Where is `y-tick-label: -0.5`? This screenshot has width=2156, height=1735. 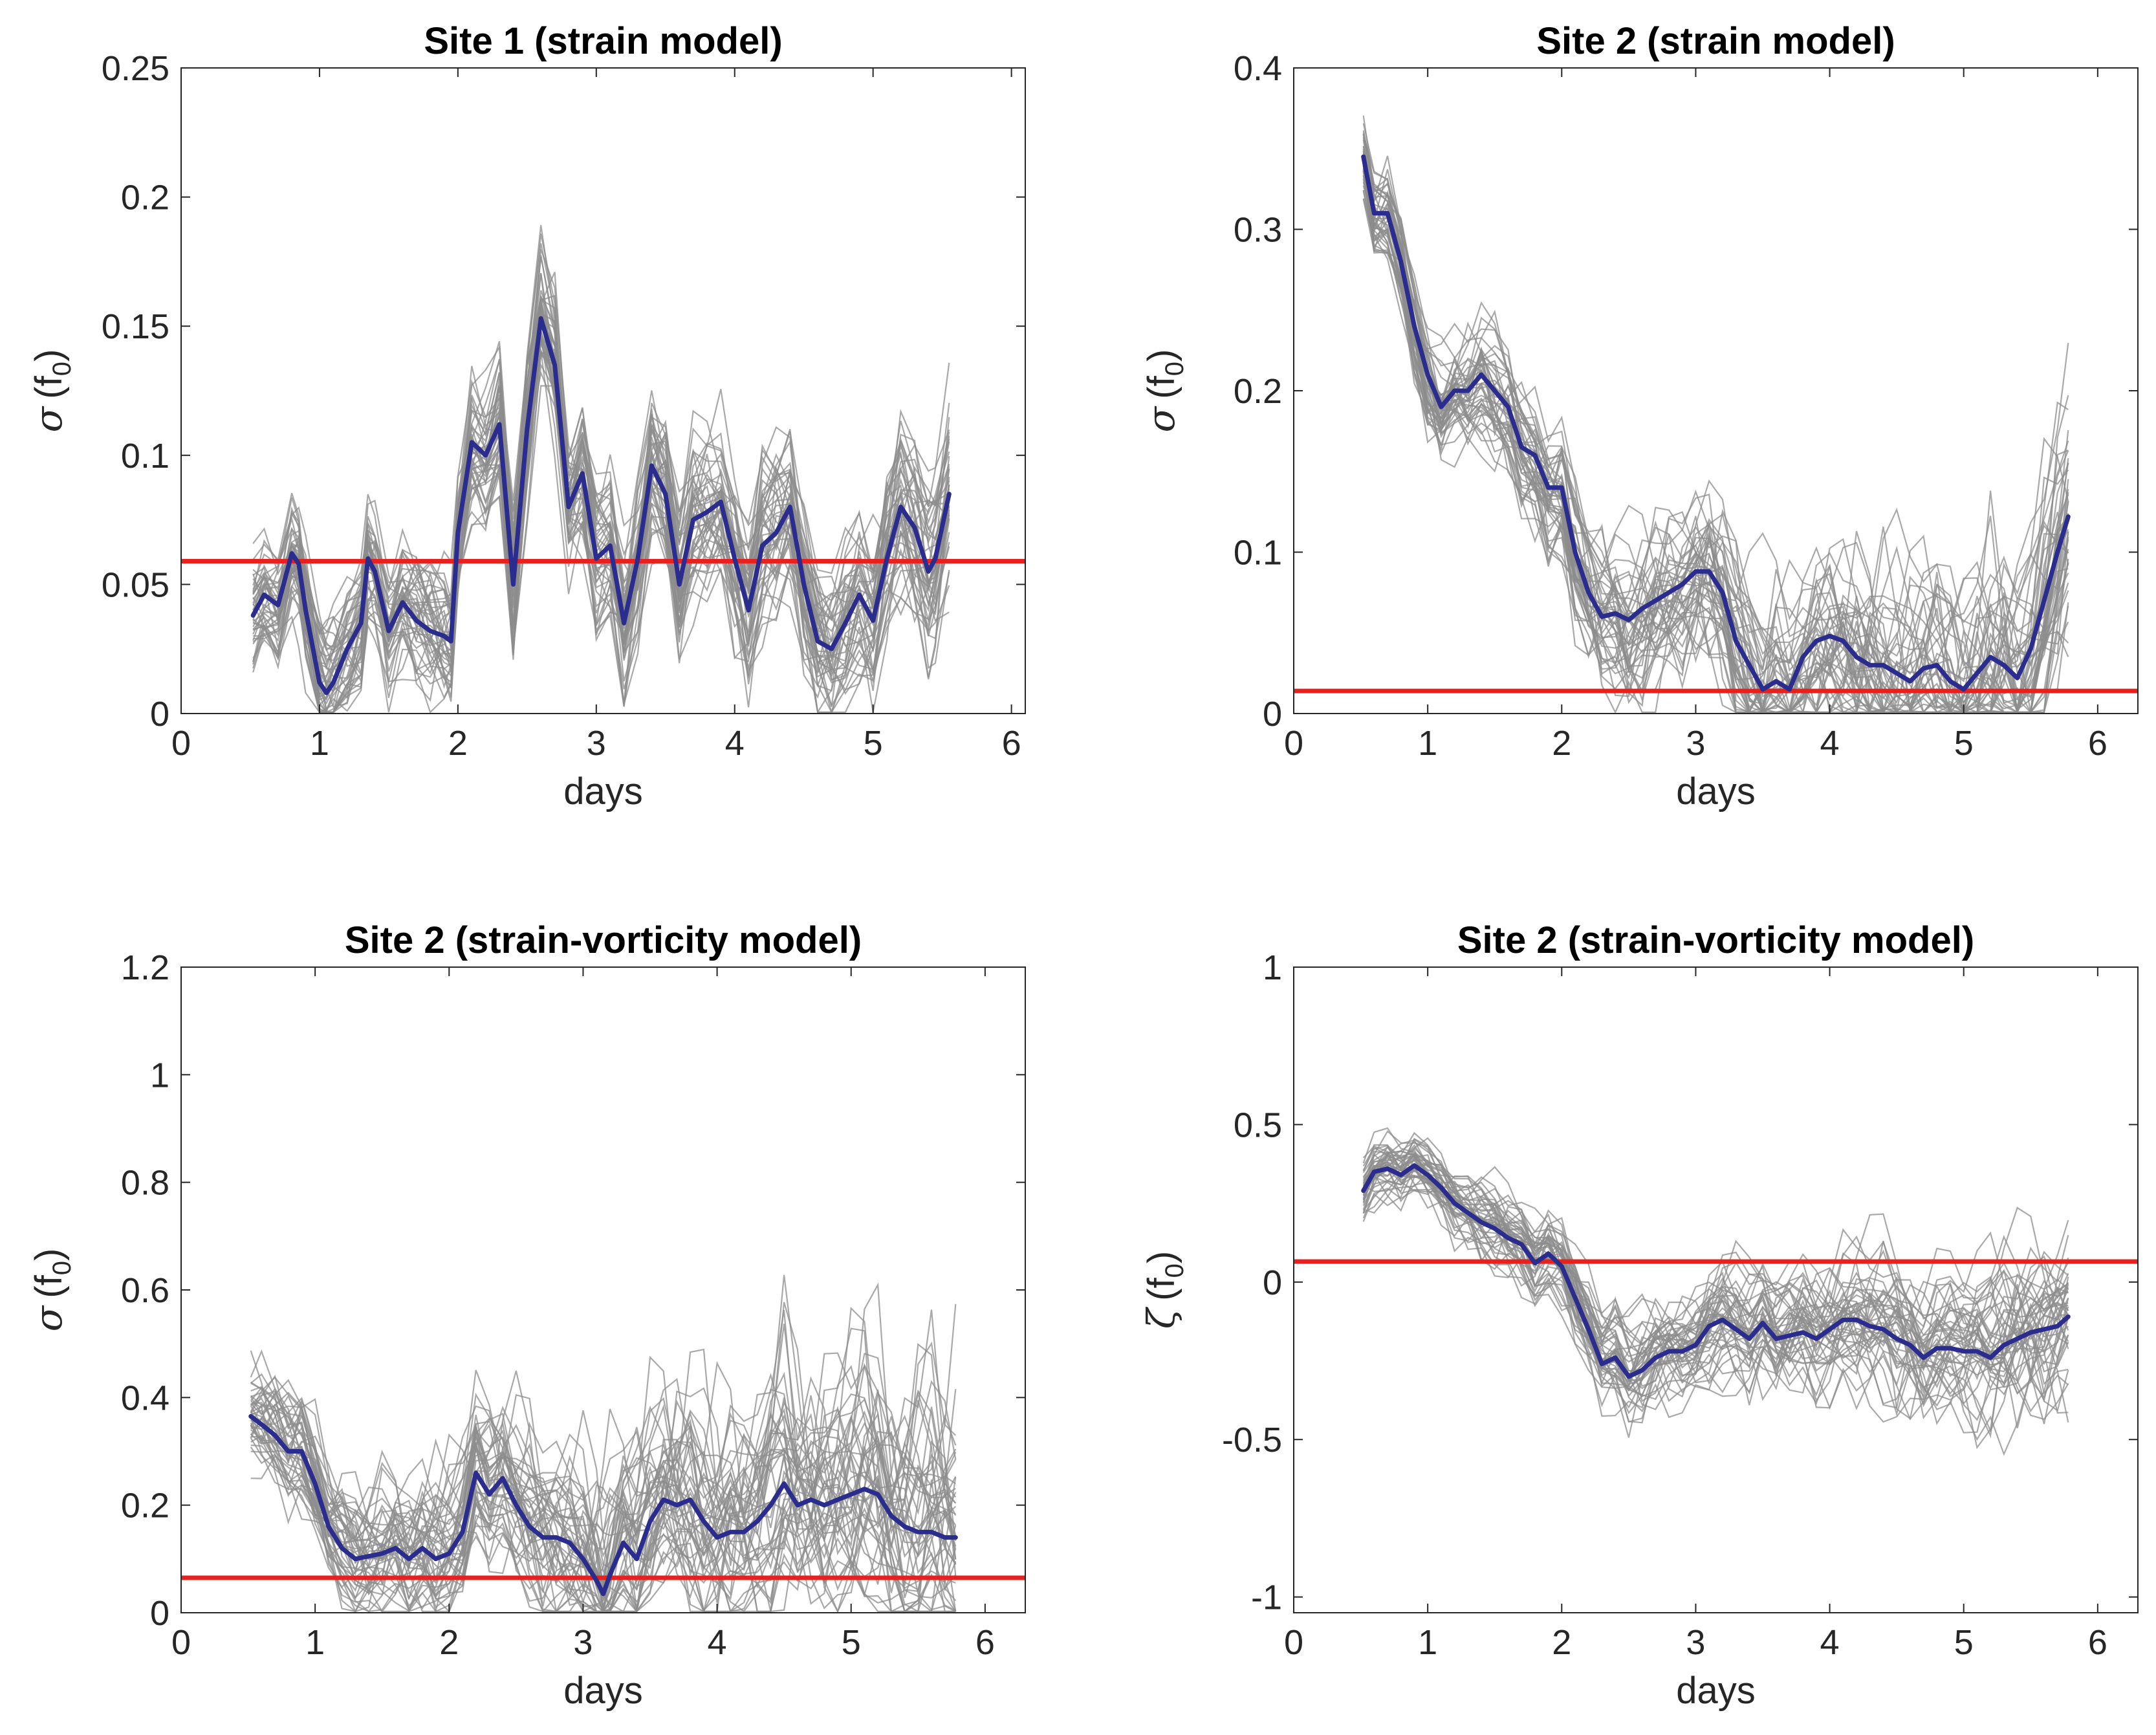 y-tick-label: -0.5 is located at coordinates (1252, 1440).